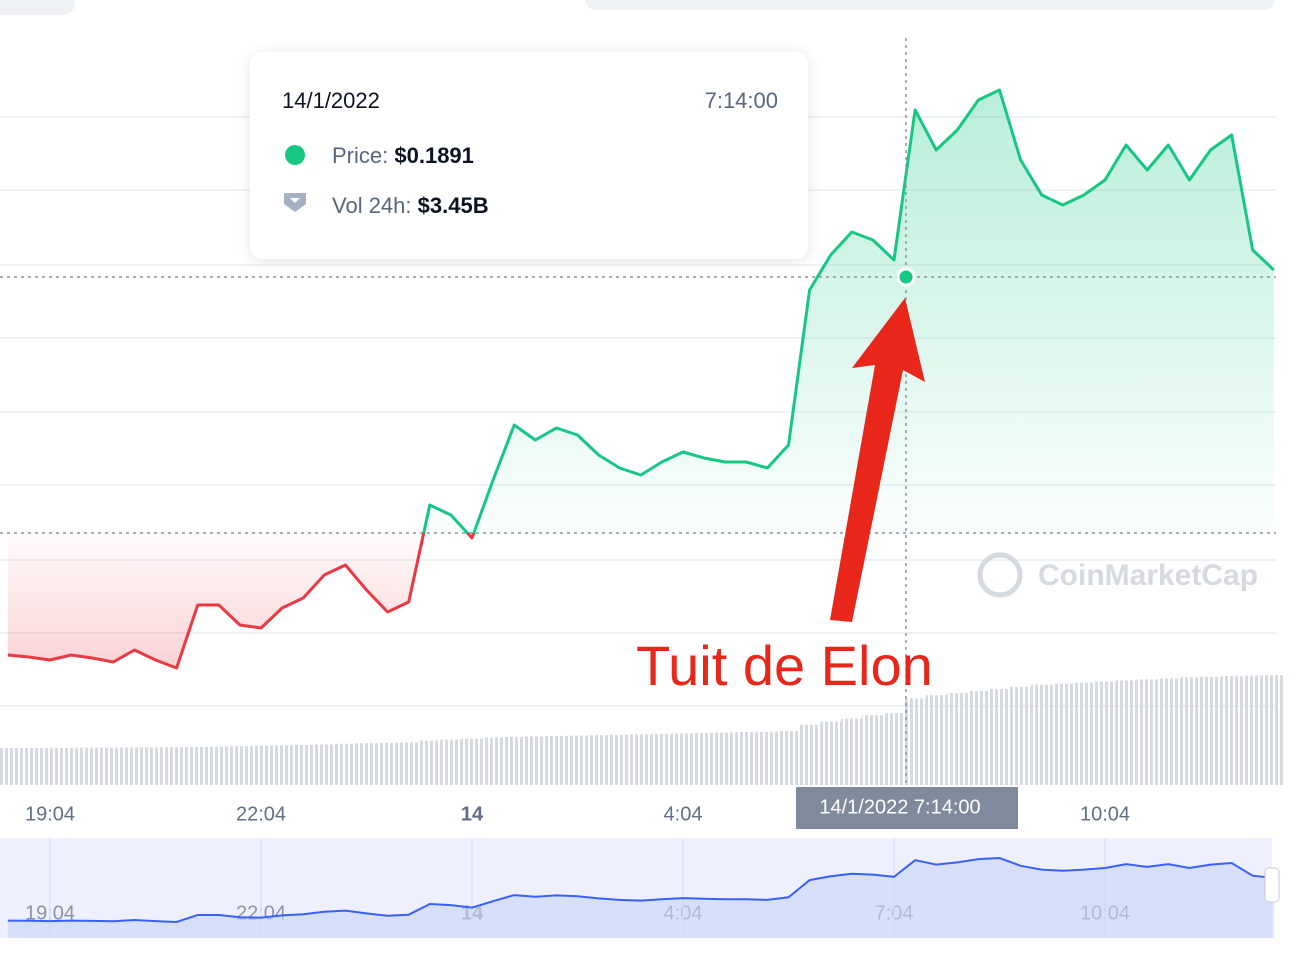 This screenshot has width=1304, height=954. What do you see at coordinates (453, 205) in the screenshot?
I see `tooltip-value: $3.45B` at bounding box center [453, 205].